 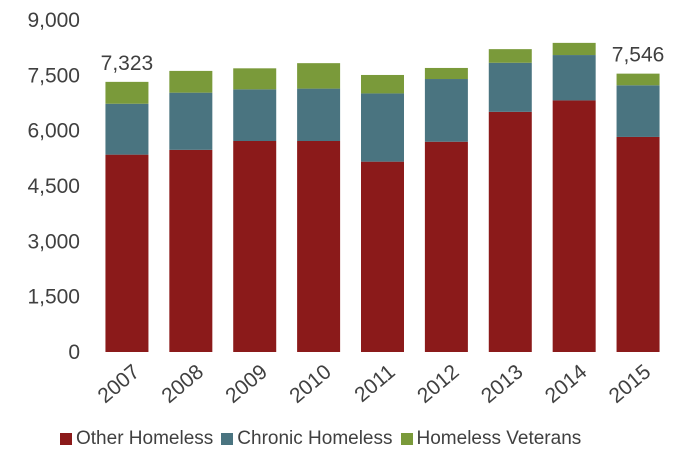 I want to click on legend-label: Other Homeless, so click(x=145, y=438).